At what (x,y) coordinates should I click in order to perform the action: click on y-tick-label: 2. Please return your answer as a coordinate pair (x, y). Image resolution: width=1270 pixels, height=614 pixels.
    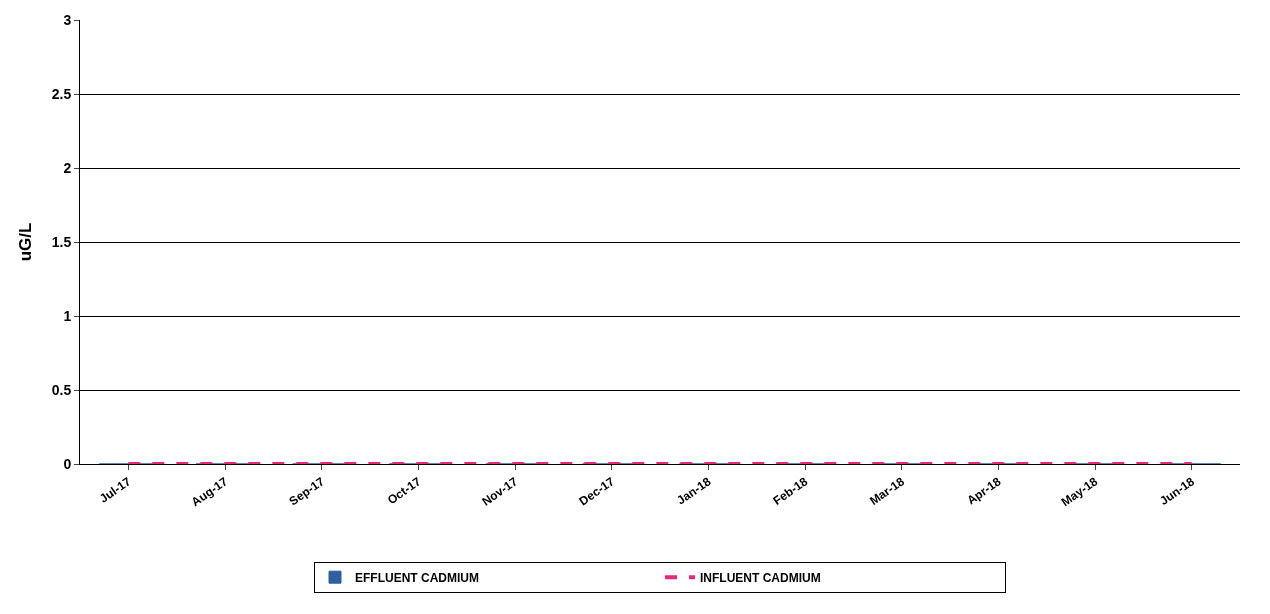
    Looking at the image, I should click on (67, 167).